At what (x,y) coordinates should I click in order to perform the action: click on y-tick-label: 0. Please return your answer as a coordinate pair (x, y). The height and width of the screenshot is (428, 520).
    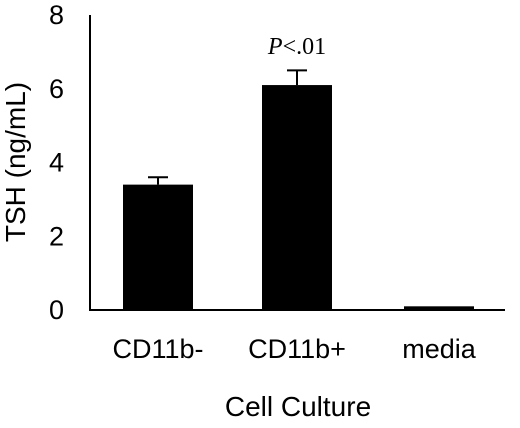
    Looking at the image, I should click on (56, 310).